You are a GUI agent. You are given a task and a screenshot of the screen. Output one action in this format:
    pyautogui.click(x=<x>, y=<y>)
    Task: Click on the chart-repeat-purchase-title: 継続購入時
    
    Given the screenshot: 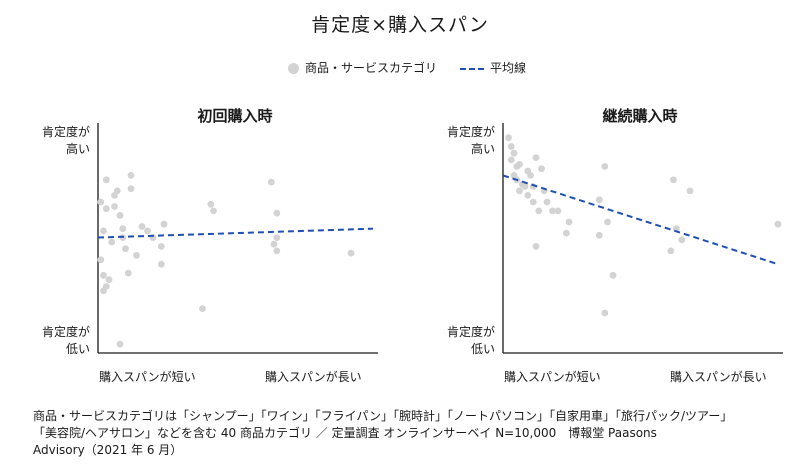 What is the action you would take?
    pyautogui.click(x=640, y=116)
    